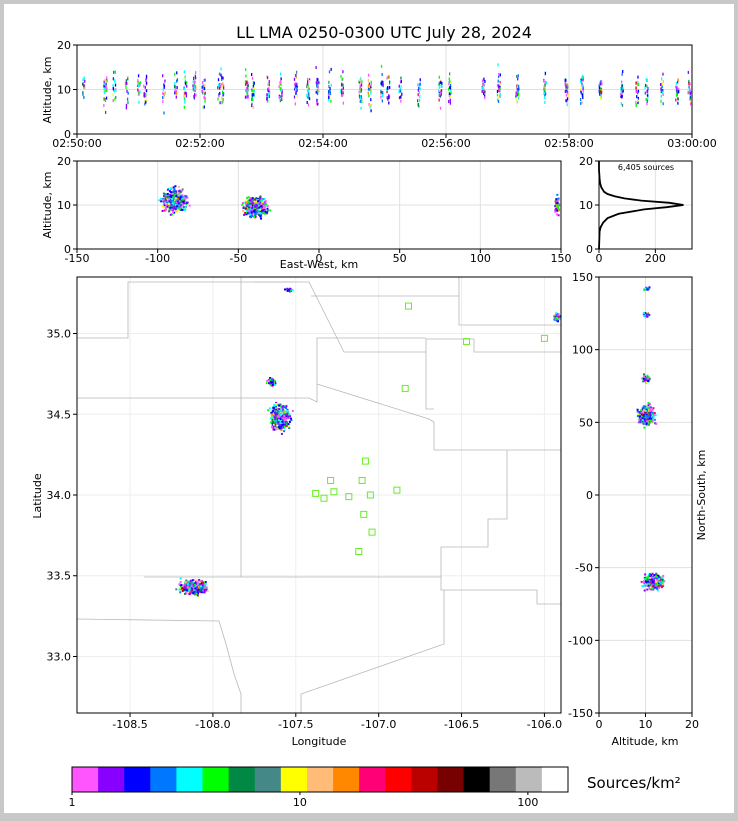 Image resolution: width=738 pixels, height=821 pixels. I want to click on y-tick-label: 10, so click(586, 205).